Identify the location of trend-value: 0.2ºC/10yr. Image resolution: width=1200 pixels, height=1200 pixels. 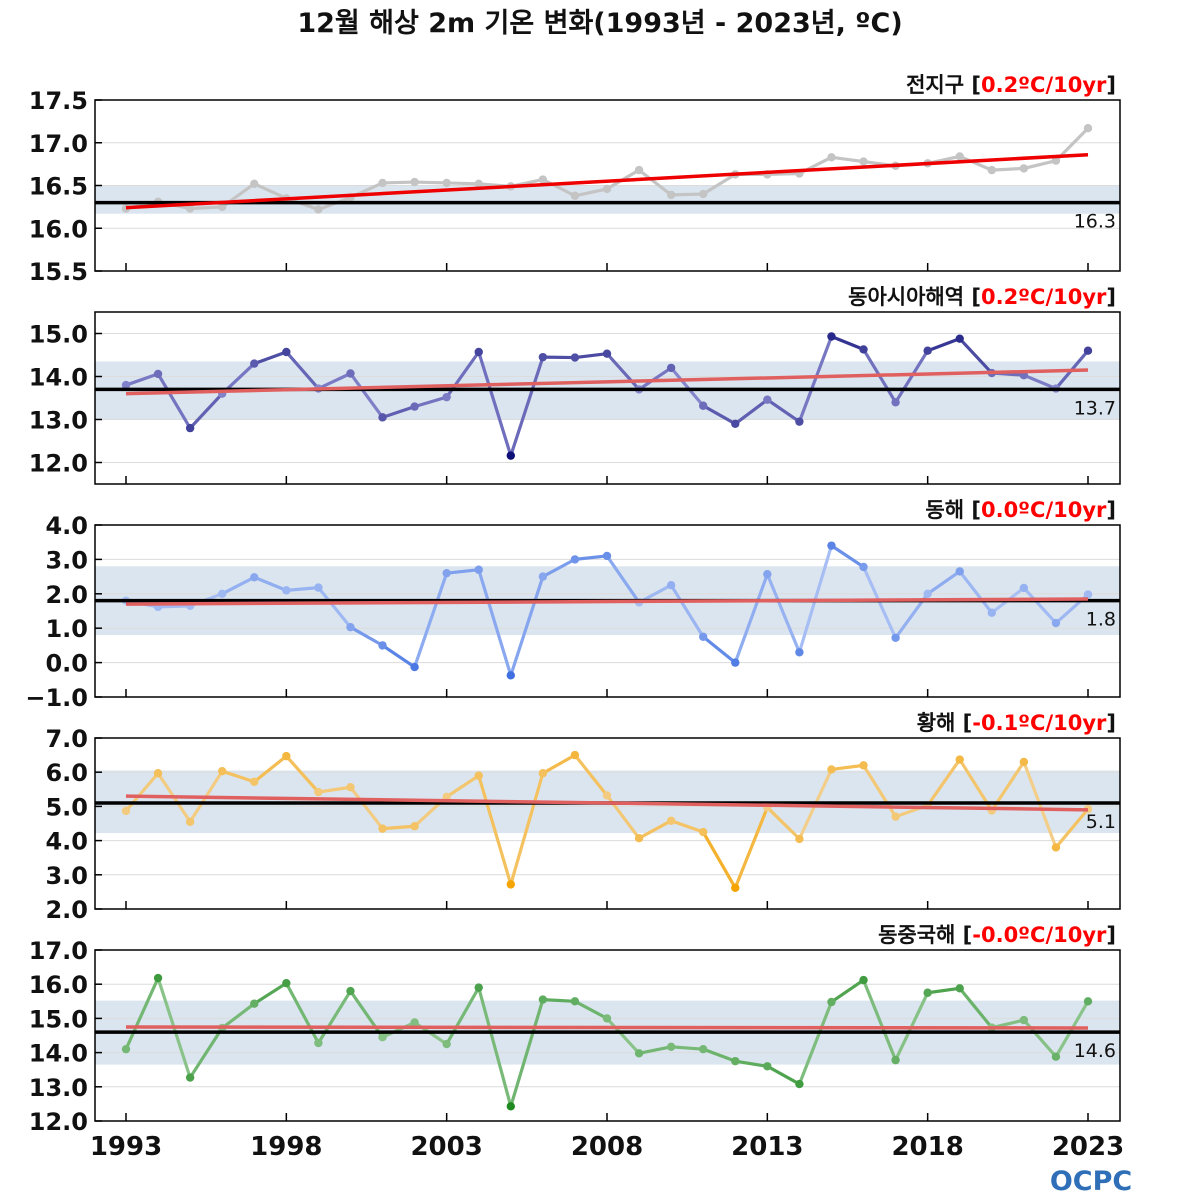
(1044, 297).